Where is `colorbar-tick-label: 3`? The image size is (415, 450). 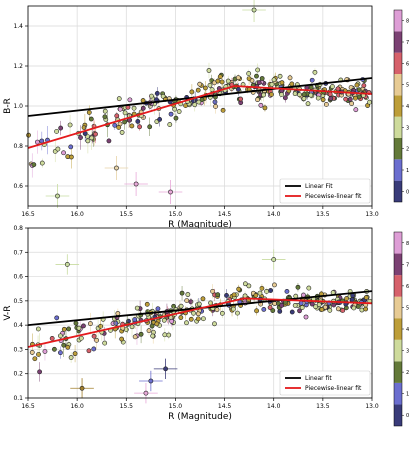
colorbar-tick-label: 3 is located at coordinates (407, 352).